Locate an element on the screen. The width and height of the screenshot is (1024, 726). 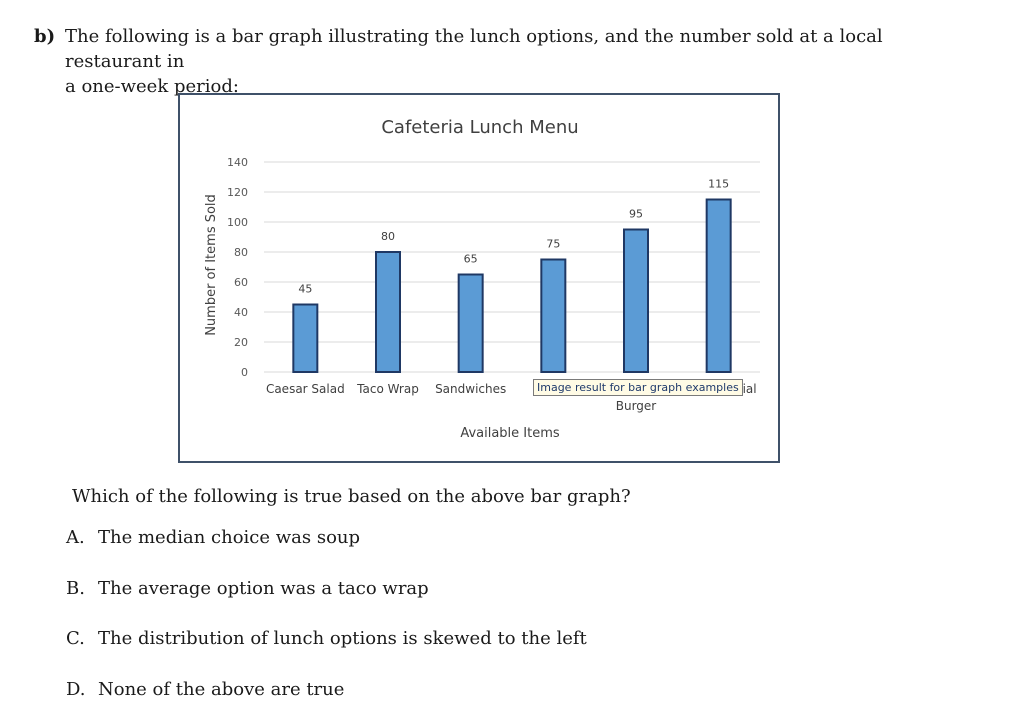
option-a: A. The median choice was soup is located at coordinates (213, 537).